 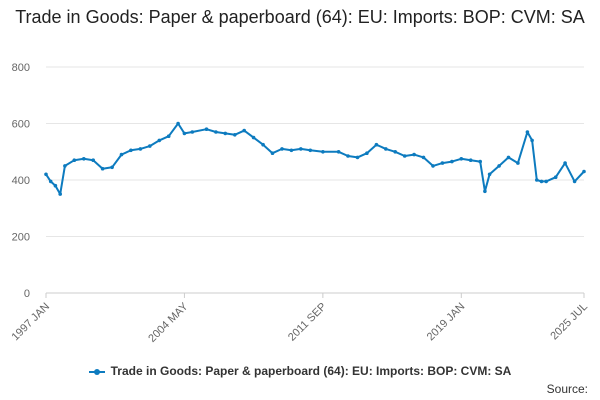 I want to click on y-tick-label: 0, so click(x=27, y=294).